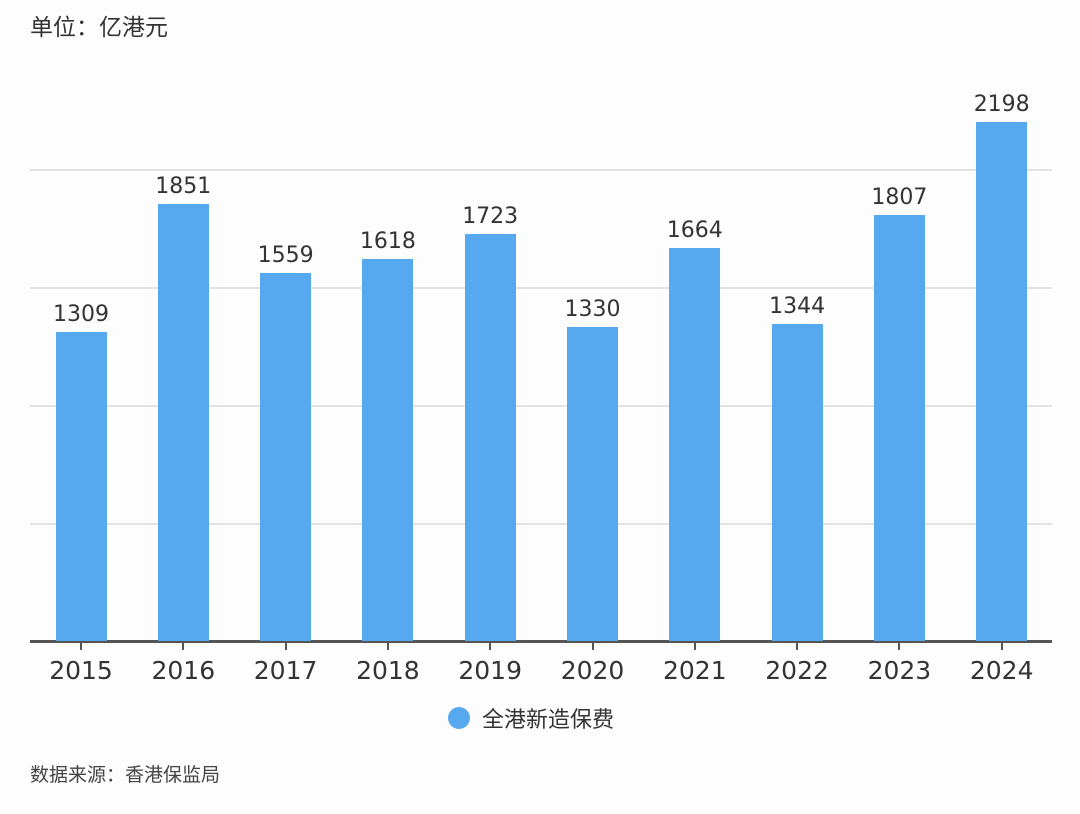 This screenshot has height=814, width=1080. I want to click on legend: 全港新造保费, so click(531, 718).